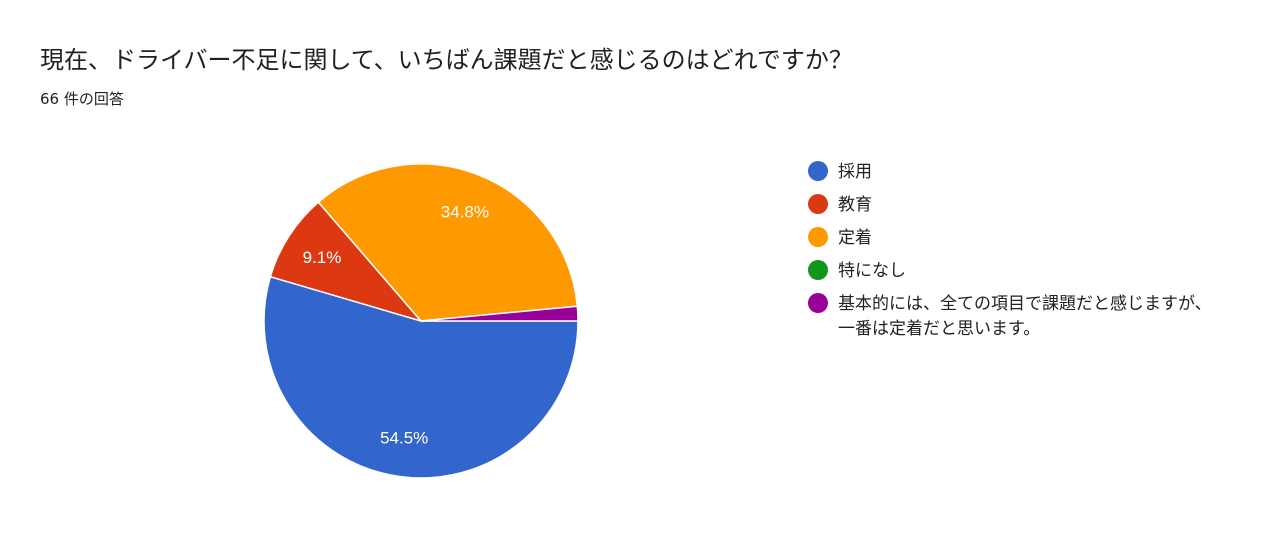 The height and width of the screenshot is (538, 1280). I want to click on legend-item-1: 教育, so click(1028, 205).